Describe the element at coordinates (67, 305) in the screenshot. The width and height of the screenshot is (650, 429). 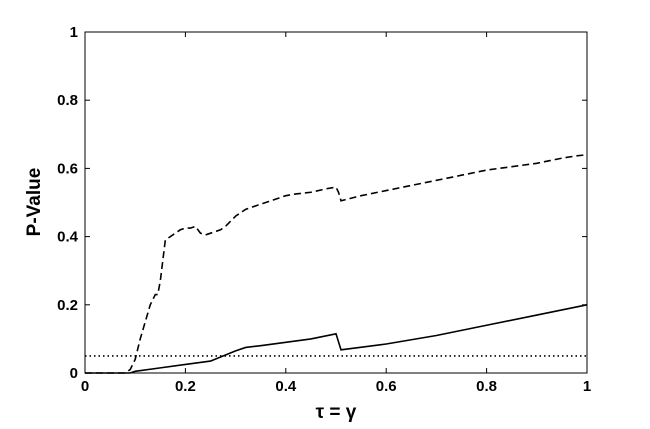
I see `y-tick-label: 0.2` at that location.